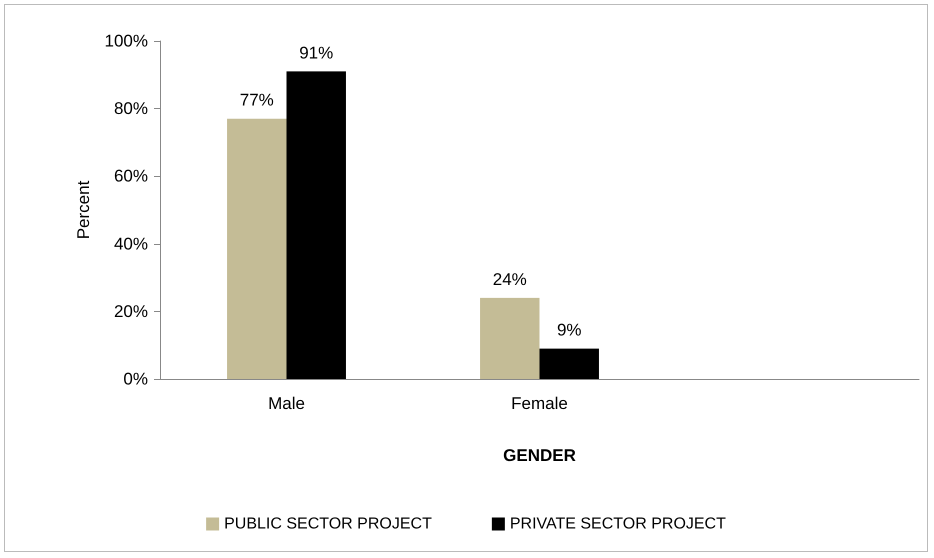 Image resolution: width=934 pixels, height=558 pixels. What do you see at coordinates (131, 244) in the screenshot?
I see `y-tick-label: 40%` at bounding box center [131, 244].